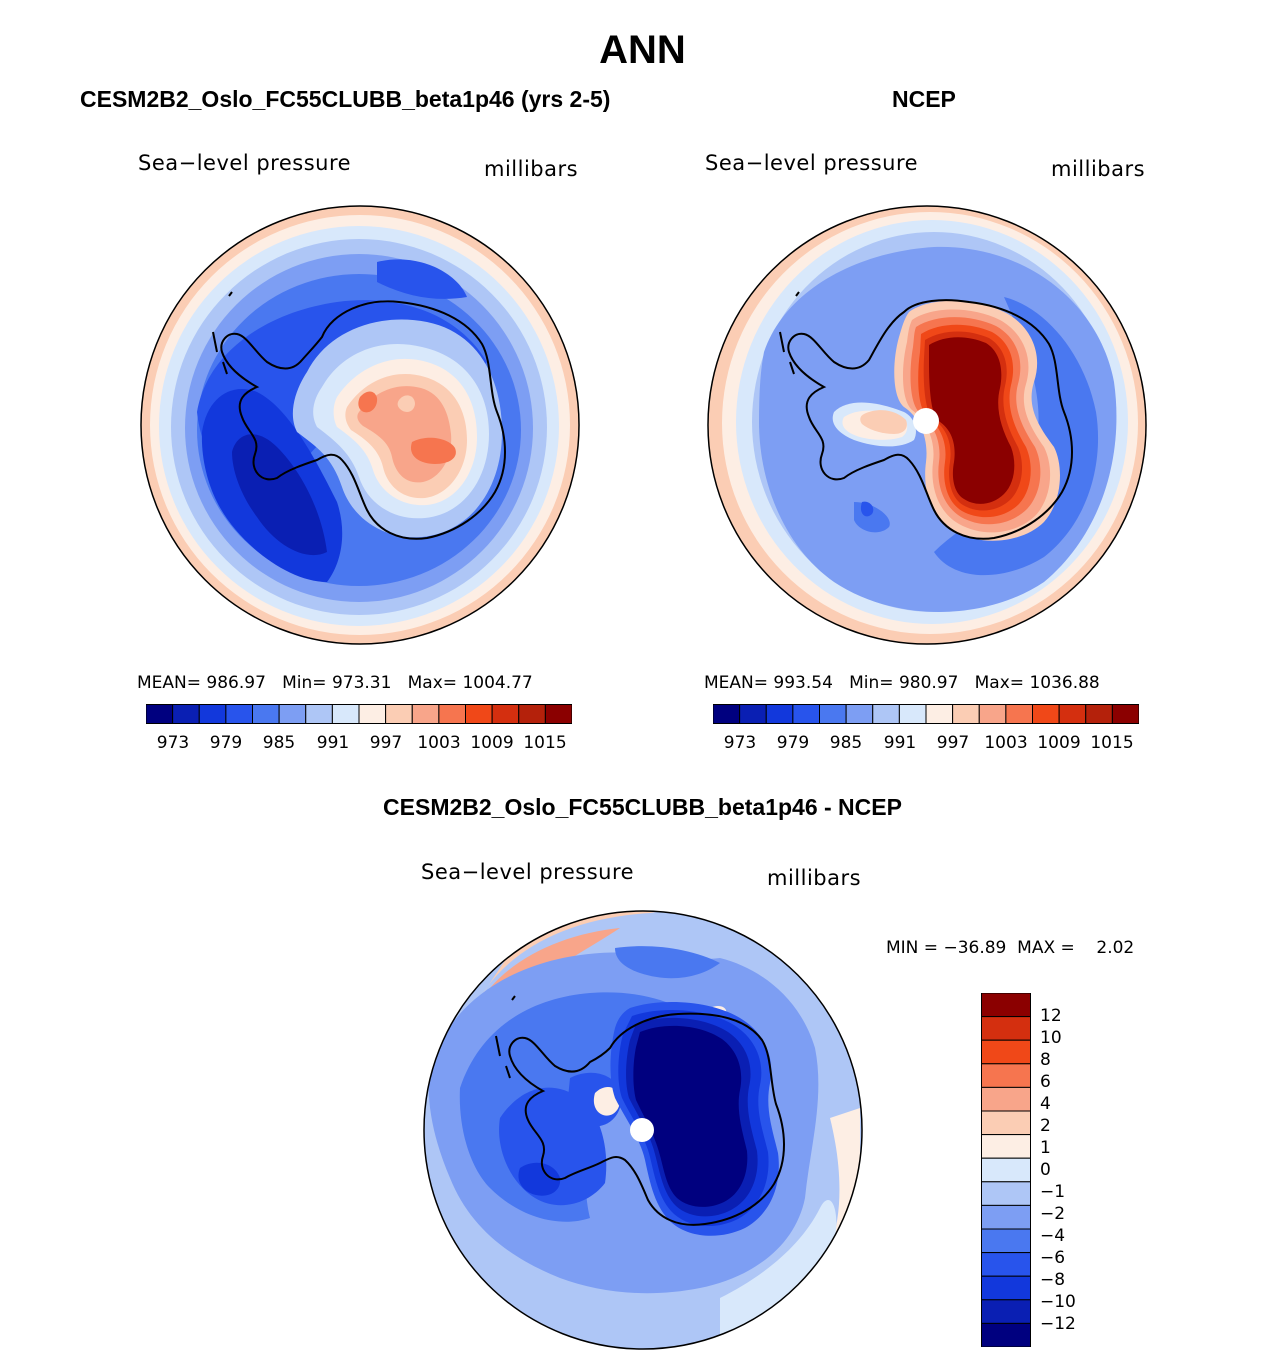 This screenshot has width=1285, height=1356. Describe the element at coordinates (812, 163) in the screenshot. I see `panel-2-variable-label: Sea−level pressure` at that location.